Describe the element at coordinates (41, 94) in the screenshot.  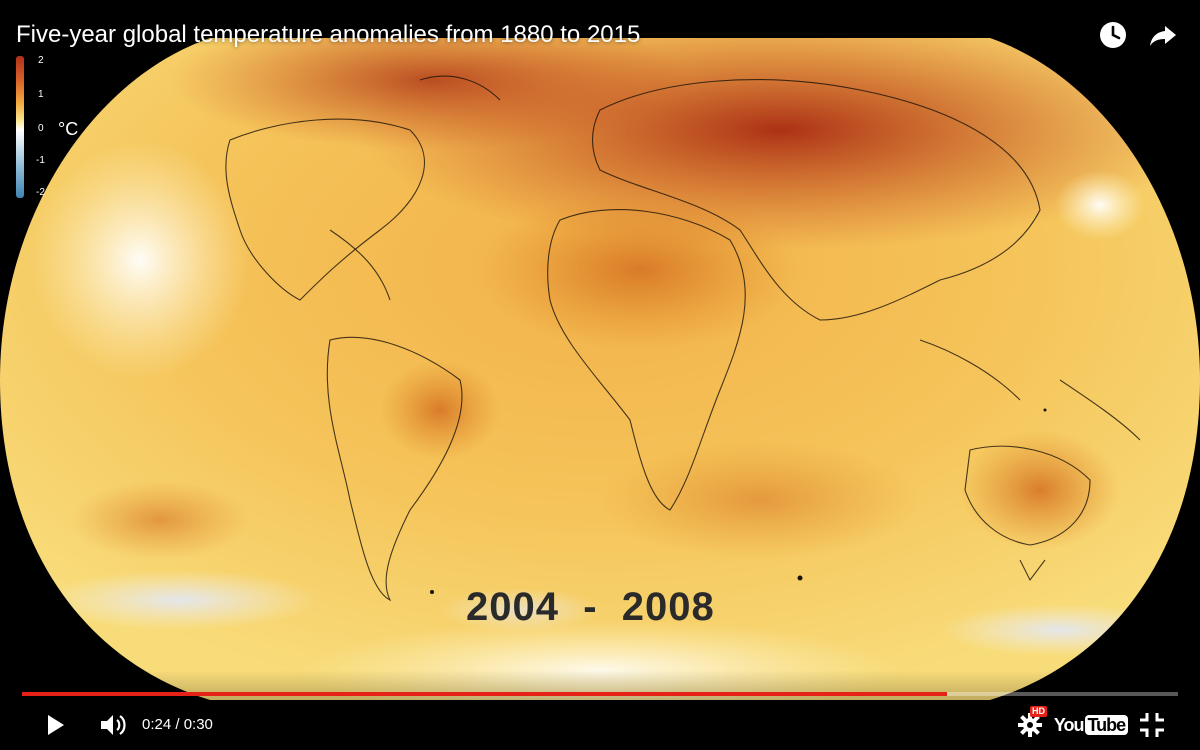
I see `legend-tick: 1` at that location.